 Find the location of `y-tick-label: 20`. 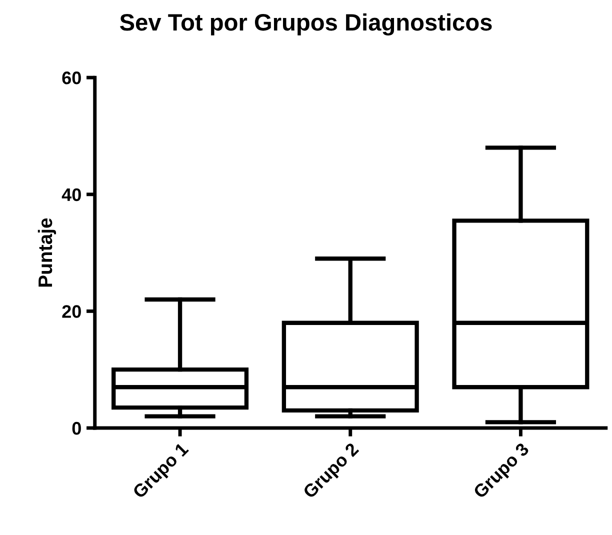

y-tick-label: 20 is located at coordinates (71, 311).